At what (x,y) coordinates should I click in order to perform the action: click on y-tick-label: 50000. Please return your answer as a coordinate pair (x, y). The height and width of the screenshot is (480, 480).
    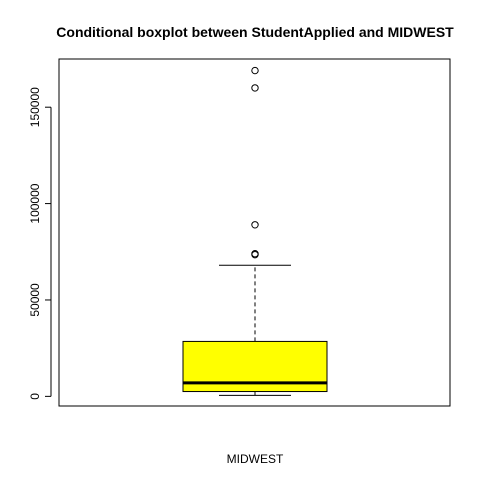
    Looking at the image, I should click on (35, 300).